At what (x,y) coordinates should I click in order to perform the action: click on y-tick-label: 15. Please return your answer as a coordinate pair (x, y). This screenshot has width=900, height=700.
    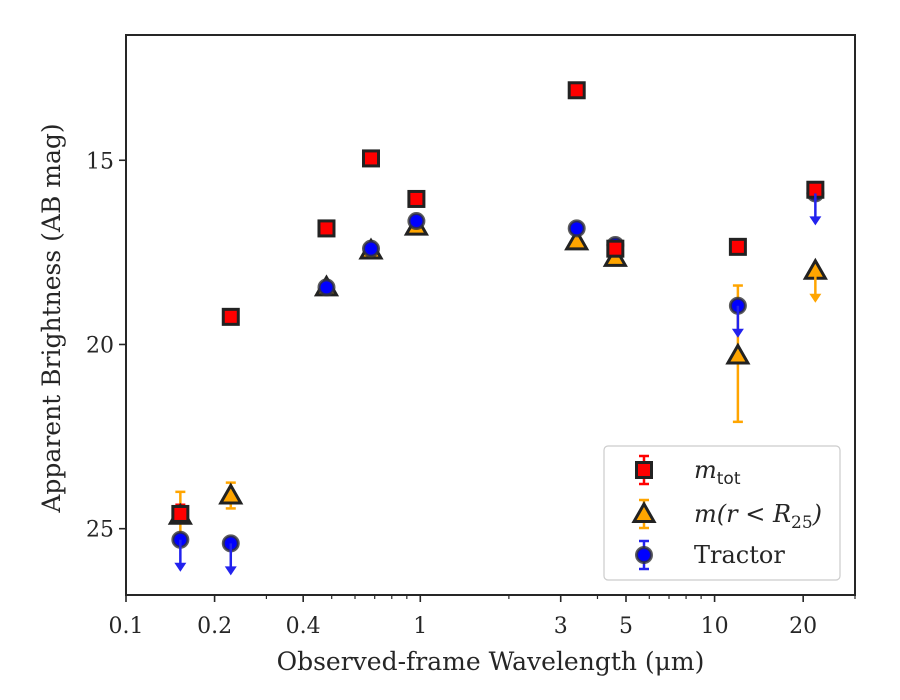
    Looking at the image, I should click on (100, 161).